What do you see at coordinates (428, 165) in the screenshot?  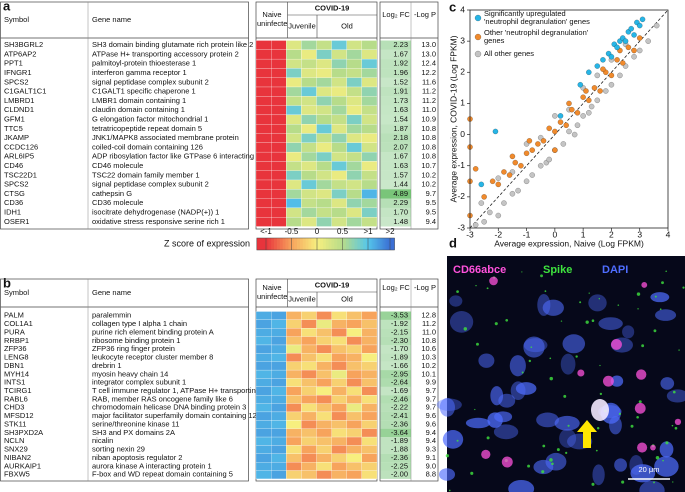 I see `logp-value: 10.7` at bounding box center [428, 165].